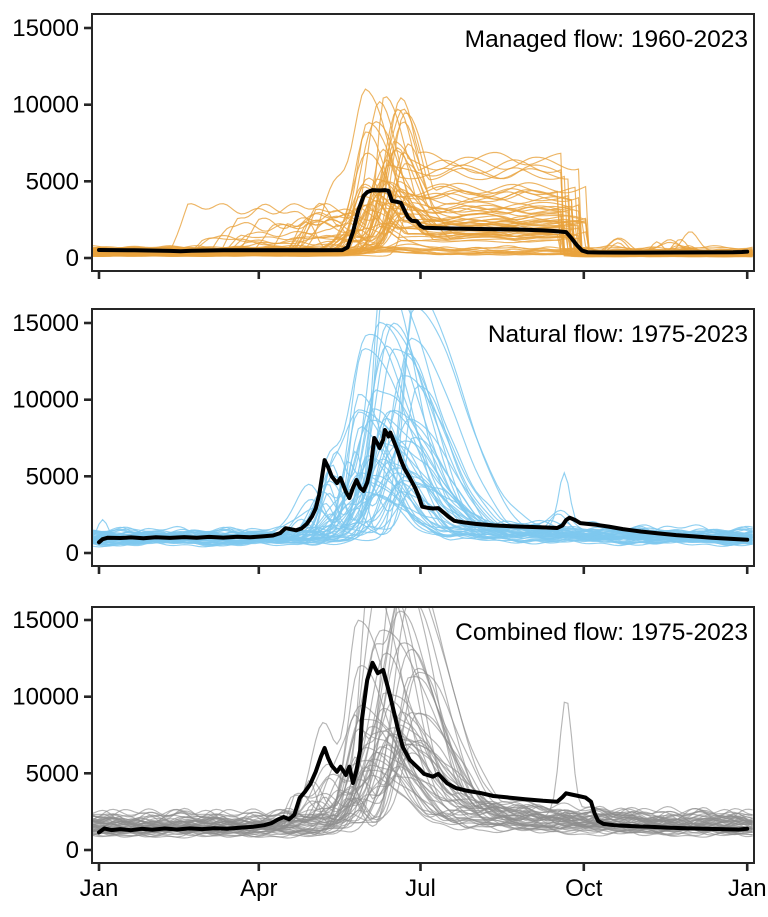 The width and height of the screenshot is (768, 917). Describe the element at coordinates (606, 39) in the screenshot. I see `panel-title-managed: Managed flow: 1960-2023` at that location.